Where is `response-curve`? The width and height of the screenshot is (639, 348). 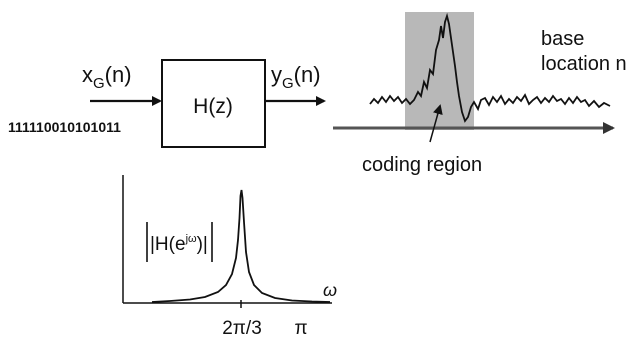 response-curve is located at coordinates (241, 246).